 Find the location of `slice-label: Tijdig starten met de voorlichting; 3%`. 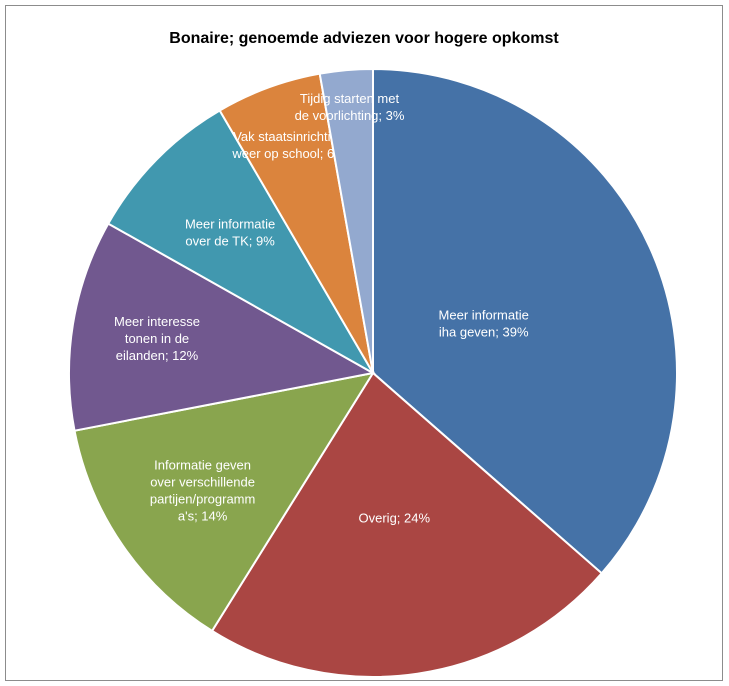

slice-label: Tijdig starten met de voorlichting; 3% is located at coordinates (350, 107).